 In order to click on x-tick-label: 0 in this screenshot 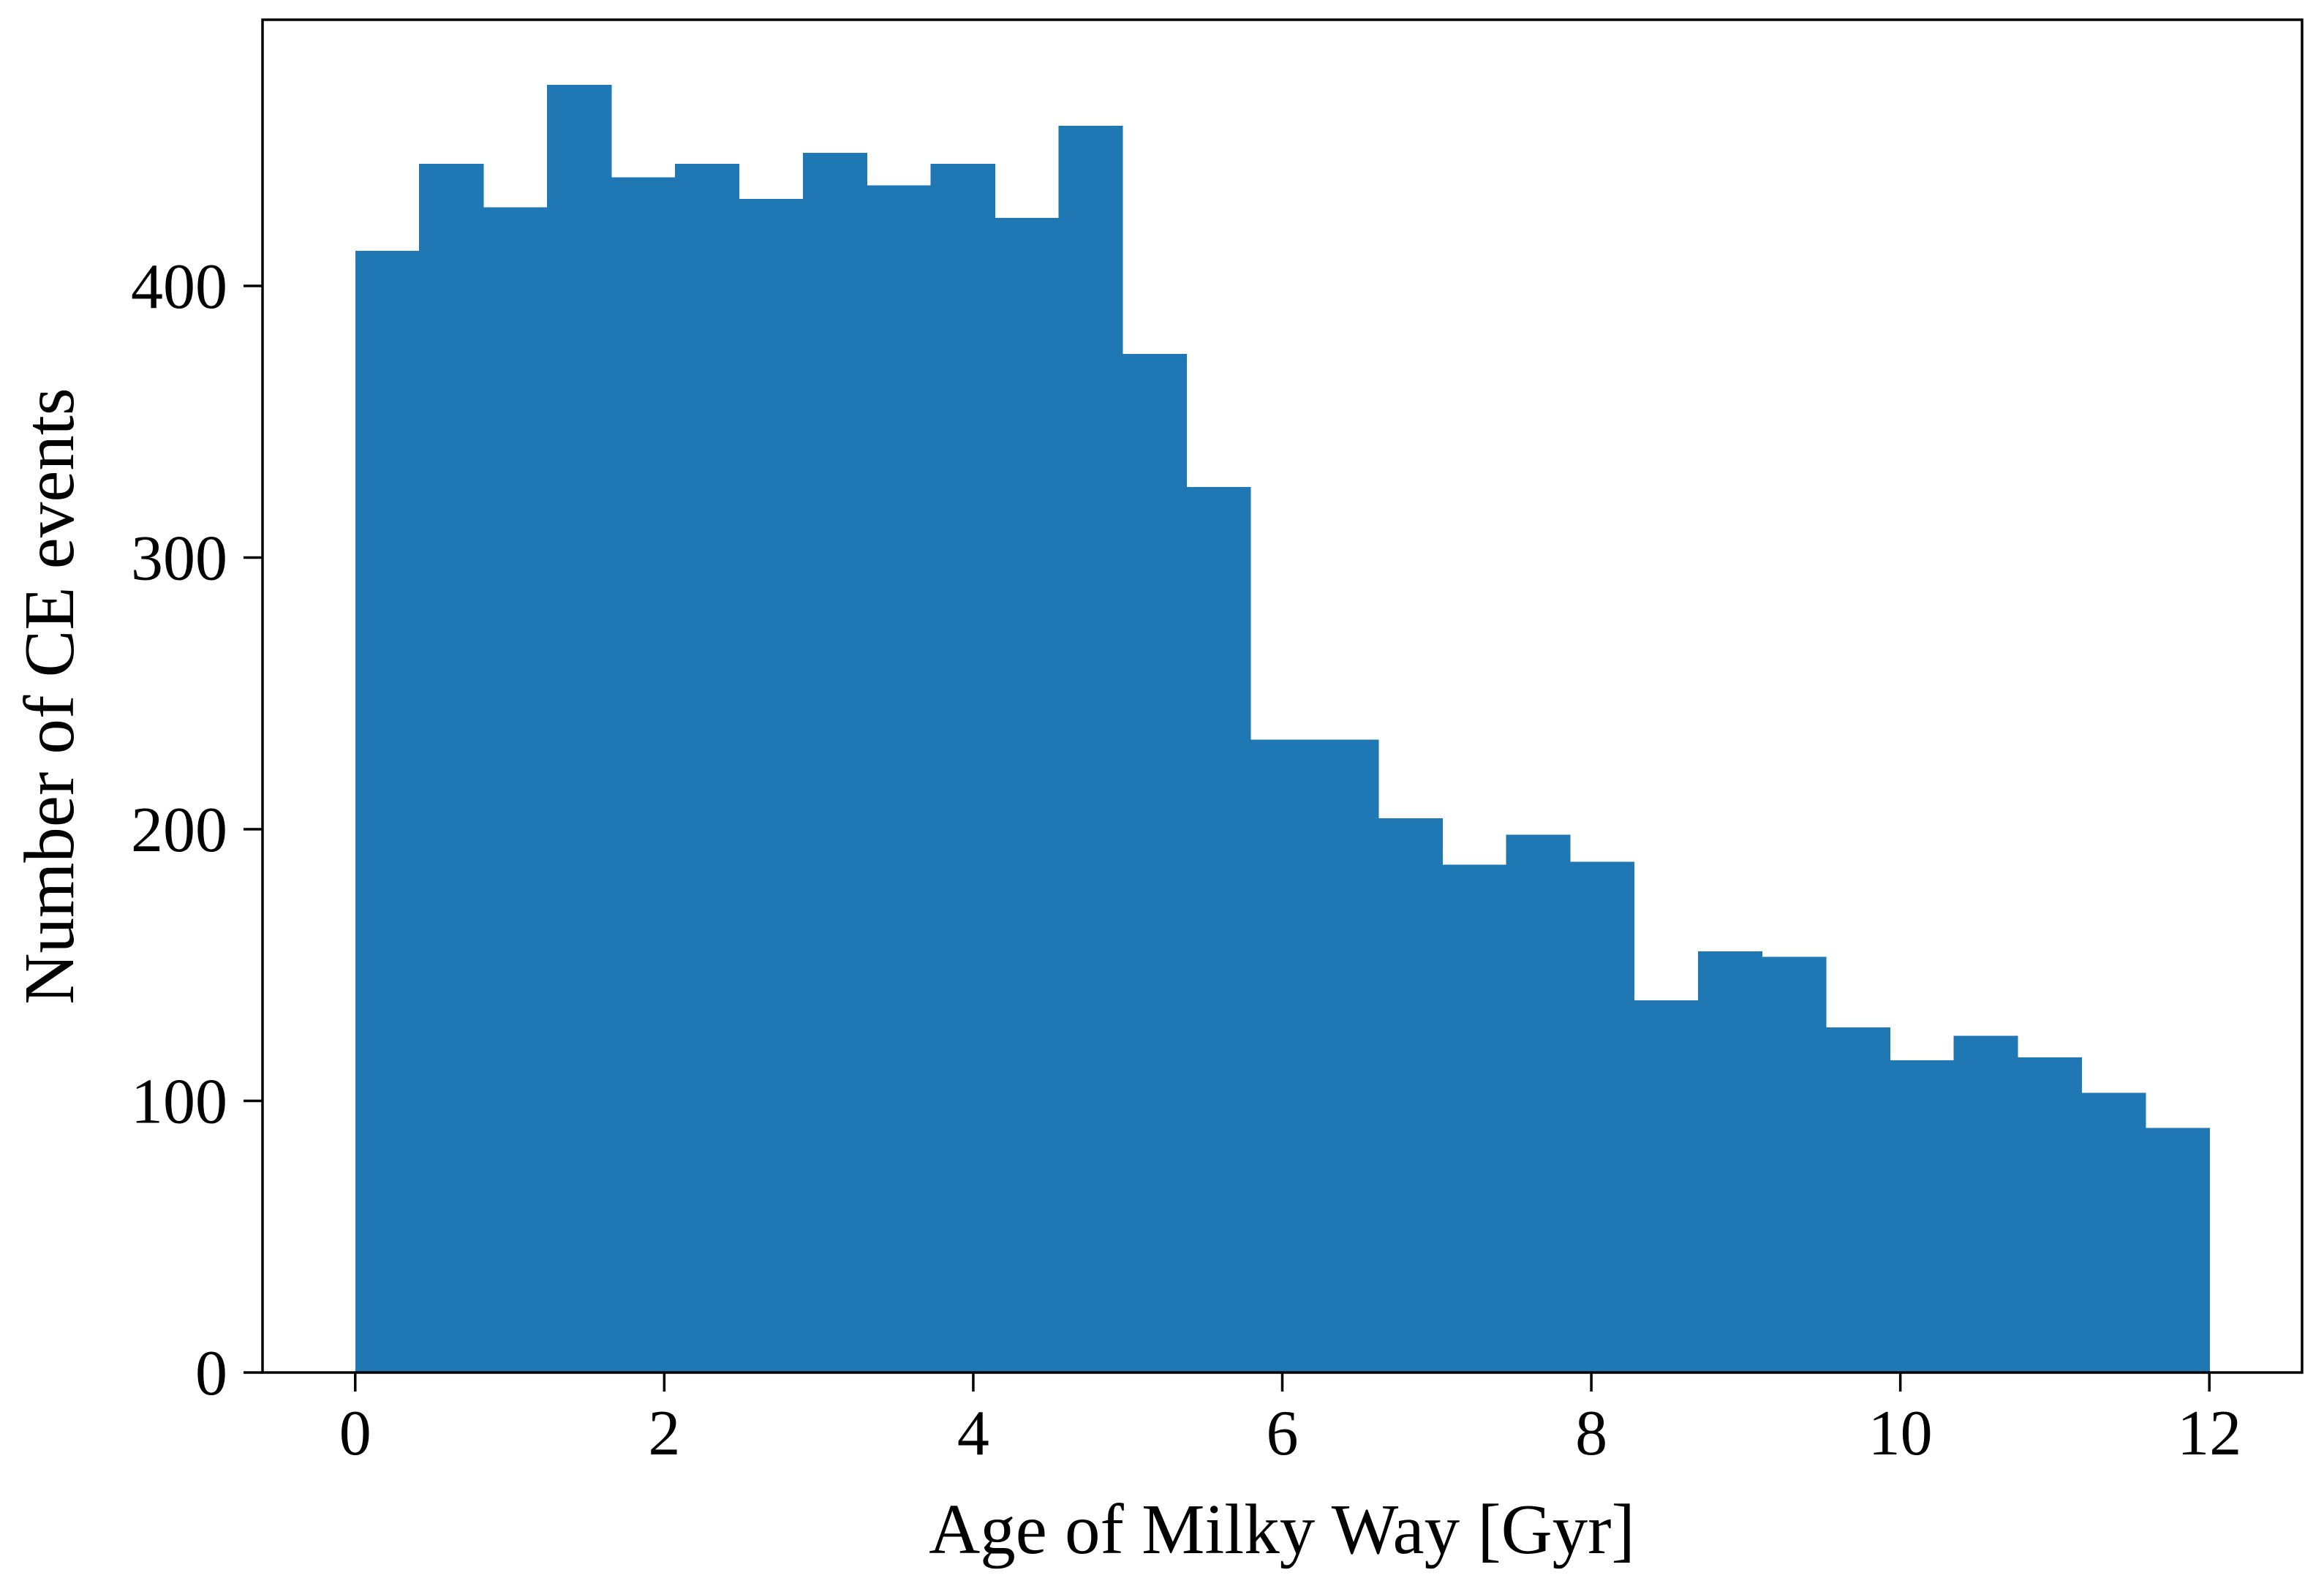, I will do `click(355, 1434)`.